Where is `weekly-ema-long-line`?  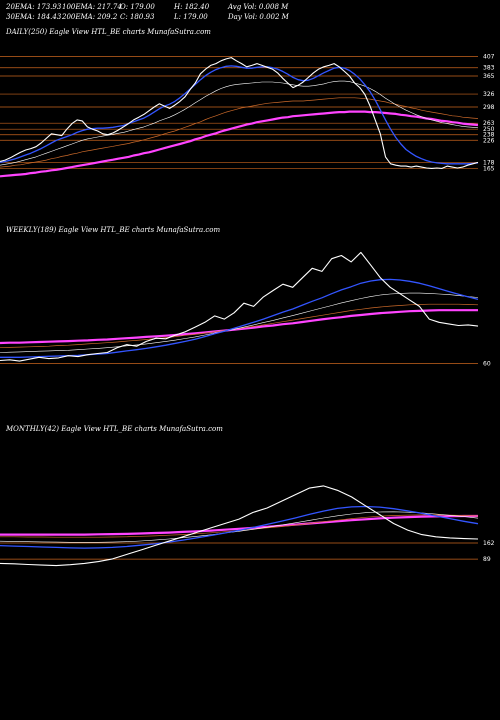
weekly-ema-long-line is located at coordinates (239, 327).